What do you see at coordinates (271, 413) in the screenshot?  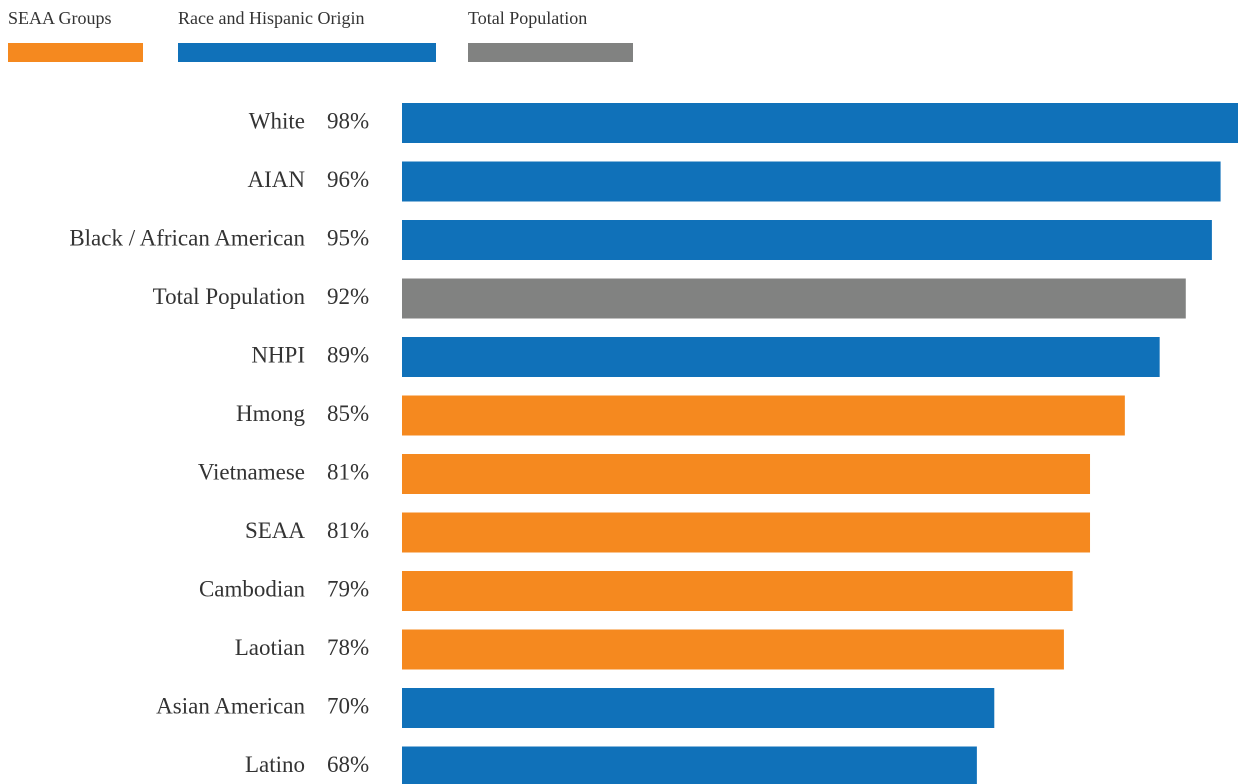 I see `category-label: Hmong` at bounding box center [271, 413].